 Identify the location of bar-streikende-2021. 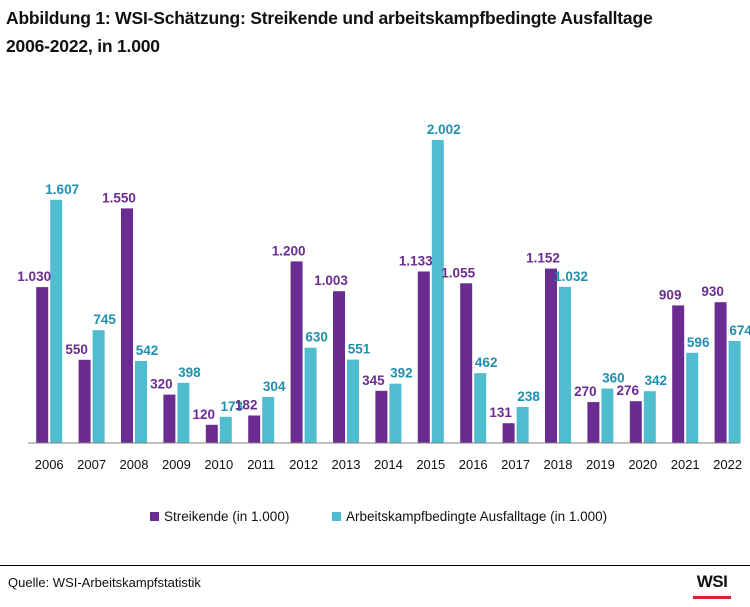
(678, 374).